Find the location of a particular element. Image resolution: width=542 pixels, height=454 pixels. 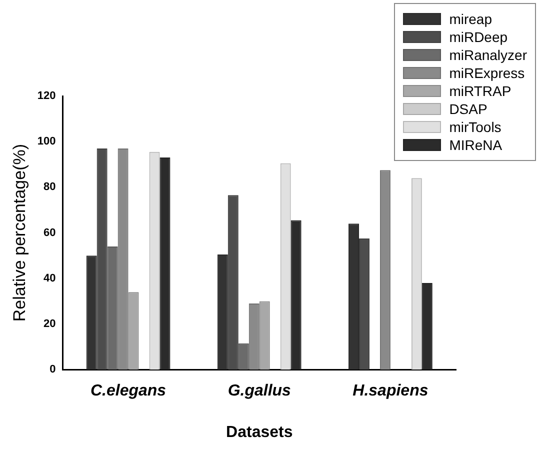

y-tick-label: 60 is located at coordinates (50, 232).